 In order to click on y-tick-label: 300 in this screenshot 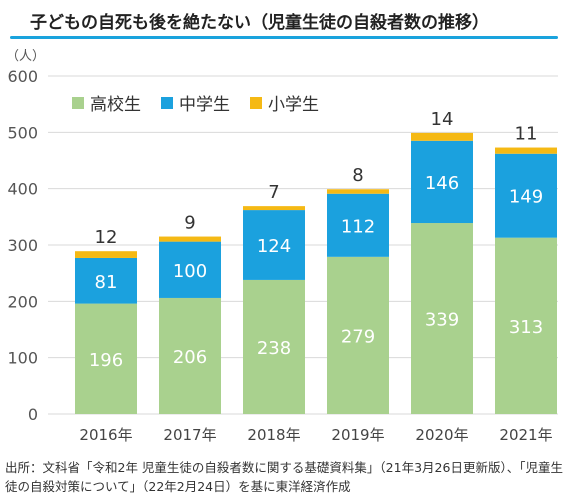, I will do `click(22, 245)`.